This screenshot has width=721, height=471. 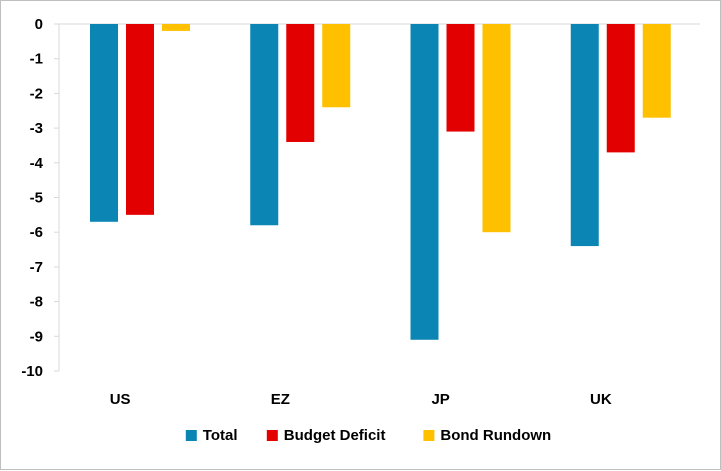 I want to click on bar-budget-deficit-jp, so click(x=460, y=78).